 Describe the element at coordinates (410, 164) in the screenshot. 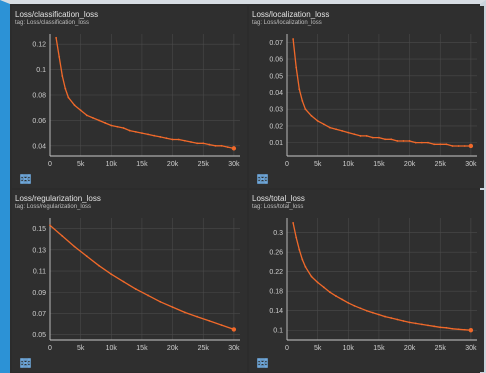

I see `x-tick-label: 20k` at that location.